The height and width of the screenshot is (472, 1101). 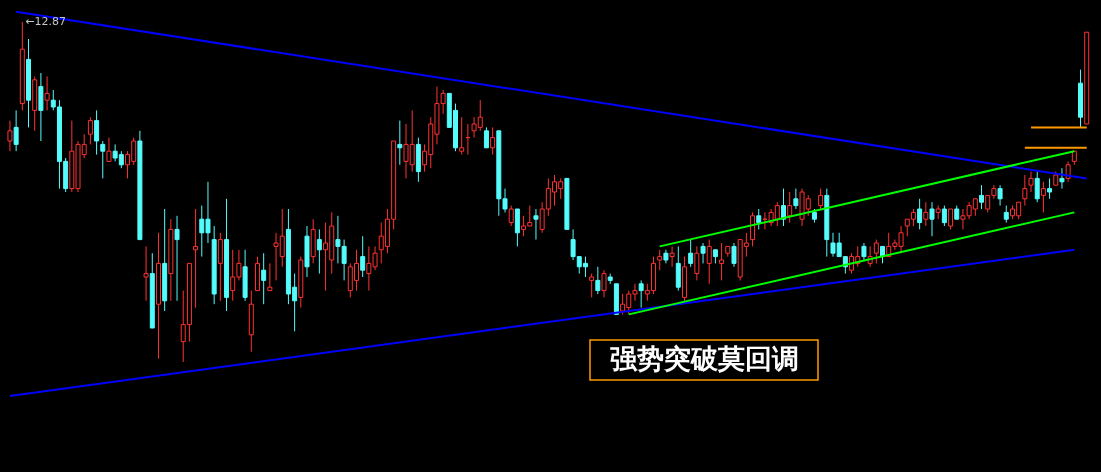 I want to click on annotation: 强势突破莫回调, so click(x=704, y=358).